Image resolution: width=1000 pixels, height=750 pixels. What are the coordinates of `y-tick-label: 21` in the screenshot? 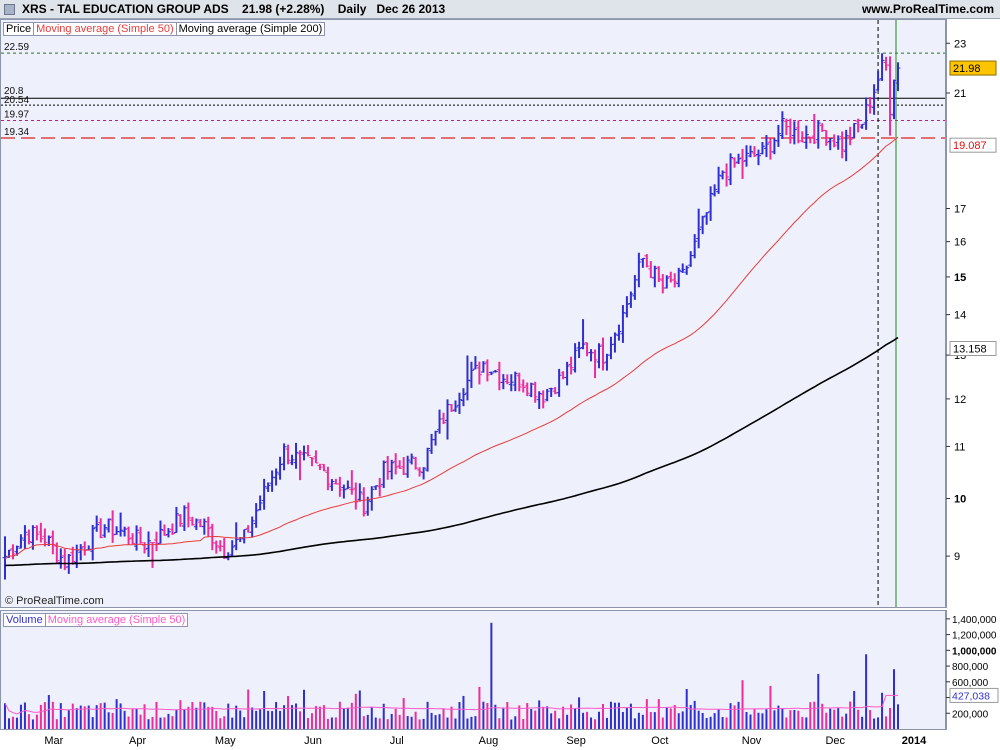 It's located at (960, 94).